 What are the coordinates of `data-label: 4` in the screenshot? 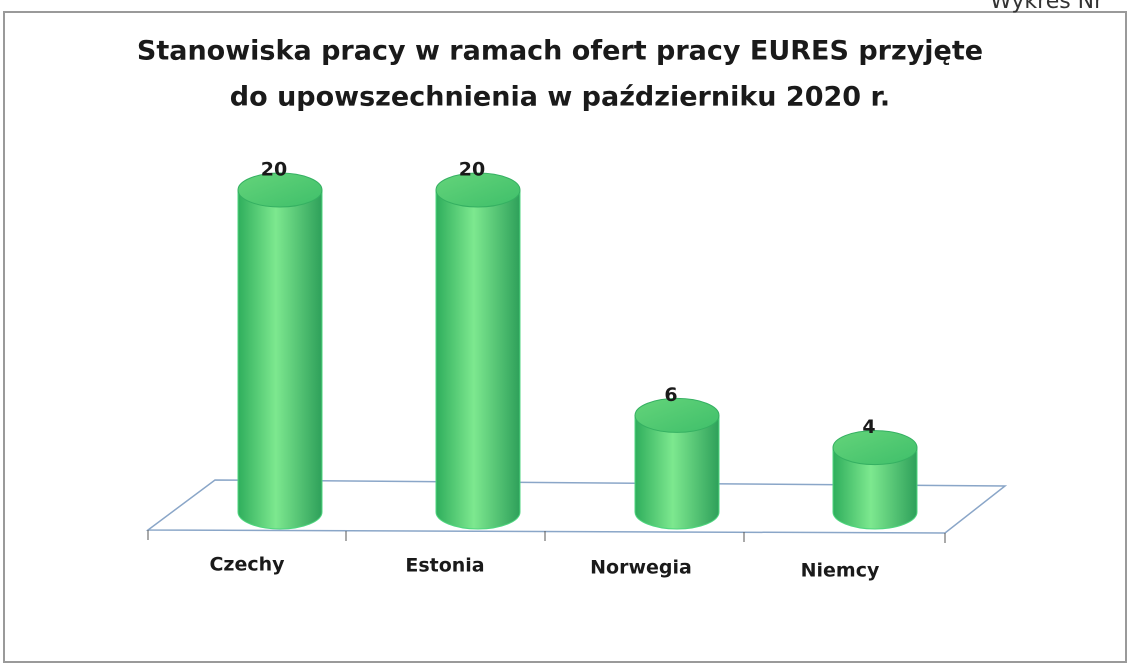 It's located at (868, 427).